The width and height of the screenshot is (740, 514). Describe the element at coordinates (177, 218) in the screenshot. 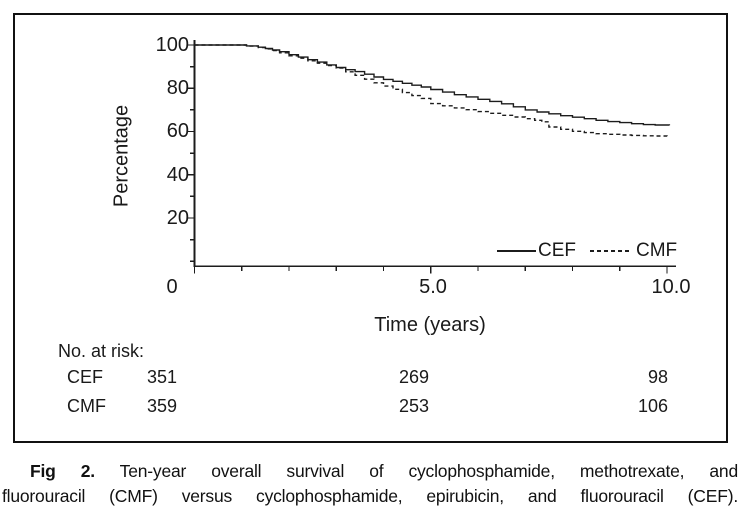

I see `y-tick-label-20: 20` at that location.